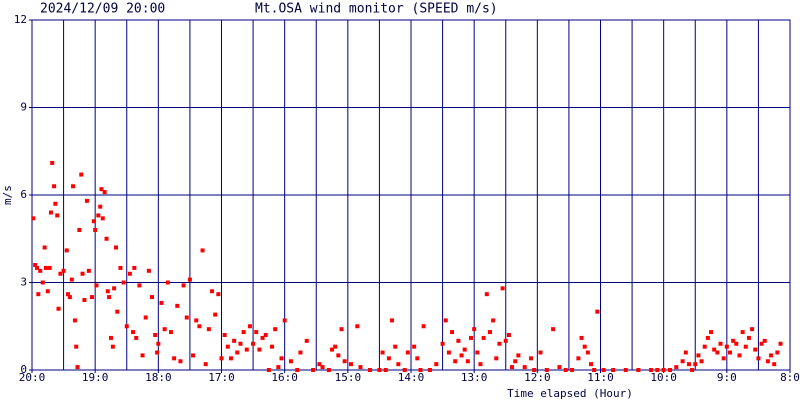 Image resolution: width=800 pixels, height=404 pixels. Describe the element at coordinates (23, 194) in the screenshot. I see `y-tick-label: 6` at that location.